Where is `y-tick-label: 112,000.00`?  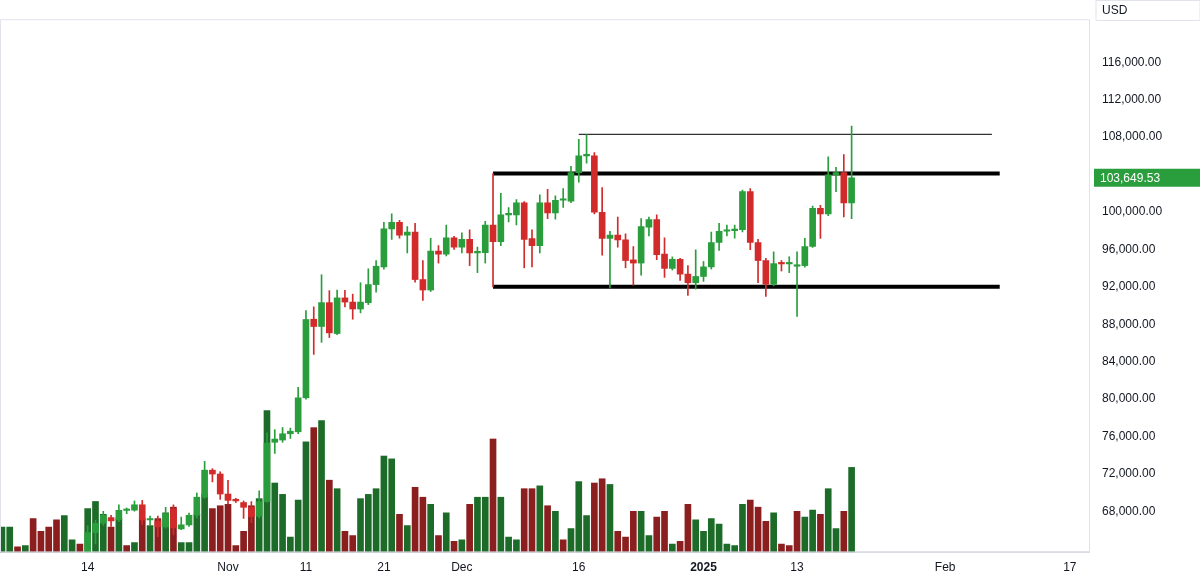
y-tick-label: 112,000.00 is located at coordinates (1132, 98).